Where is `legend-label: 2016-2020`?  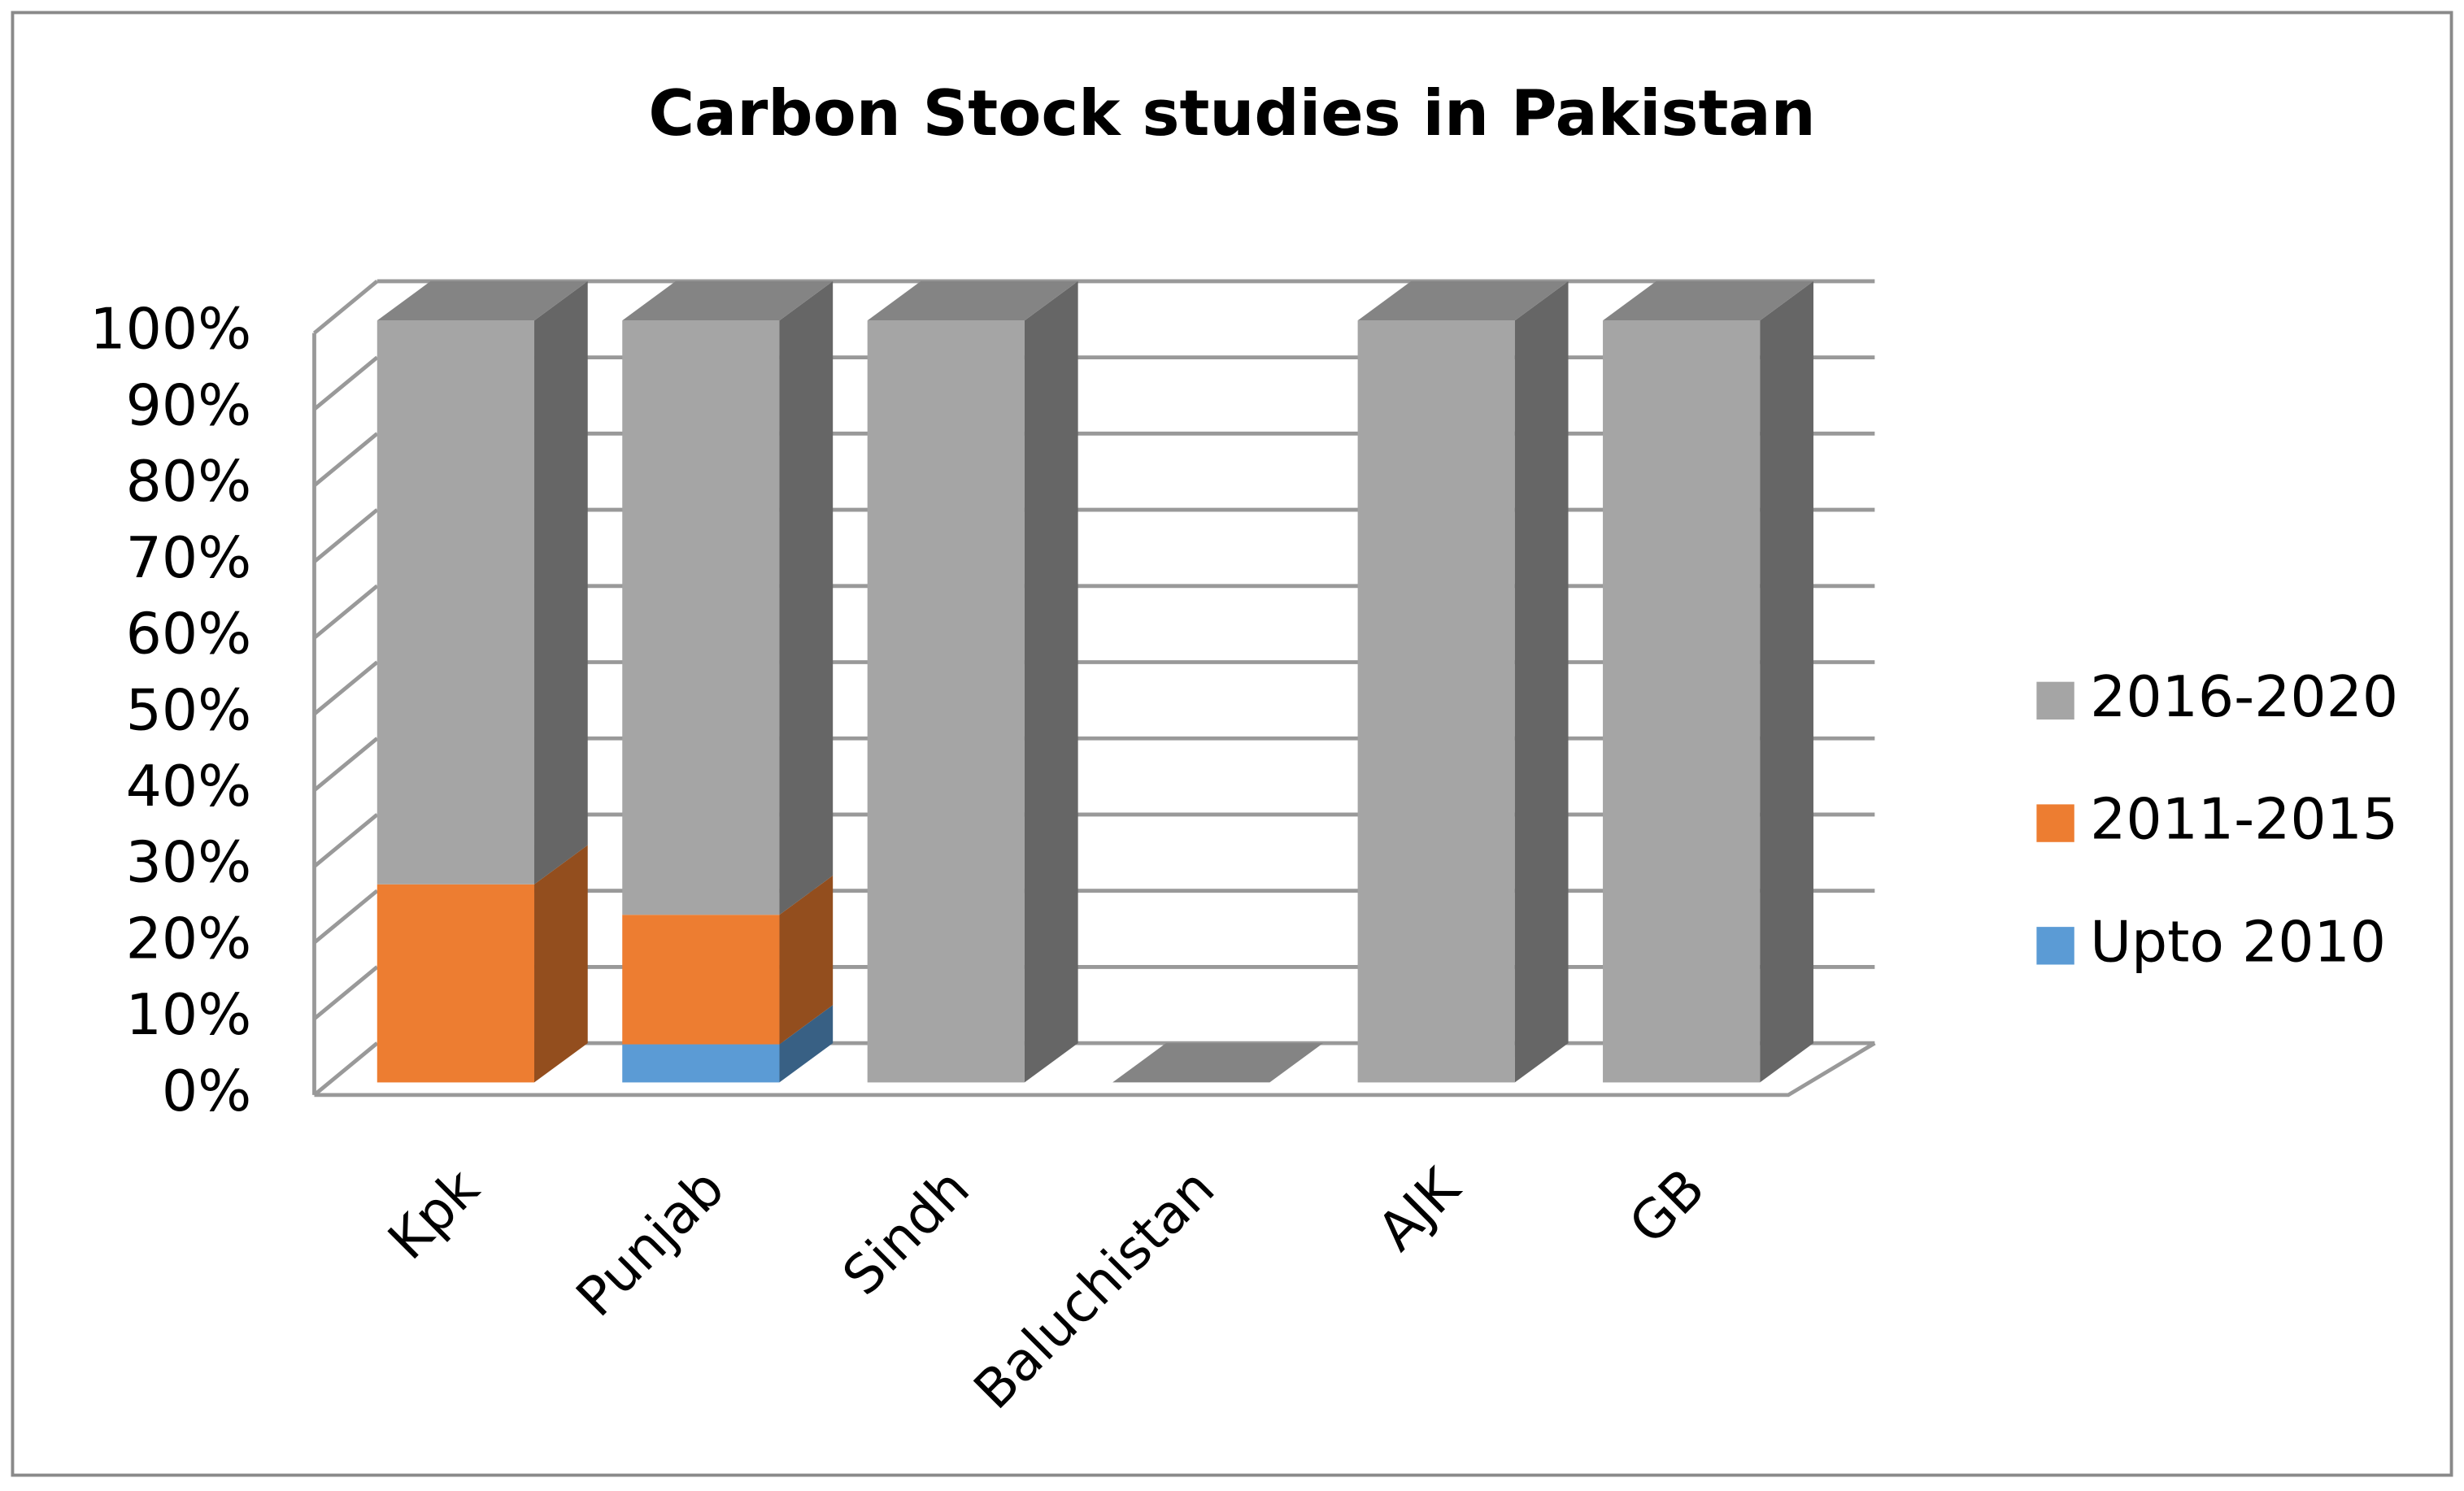 legend-label: 2016-2020 is located at coordinates (2244, 697).